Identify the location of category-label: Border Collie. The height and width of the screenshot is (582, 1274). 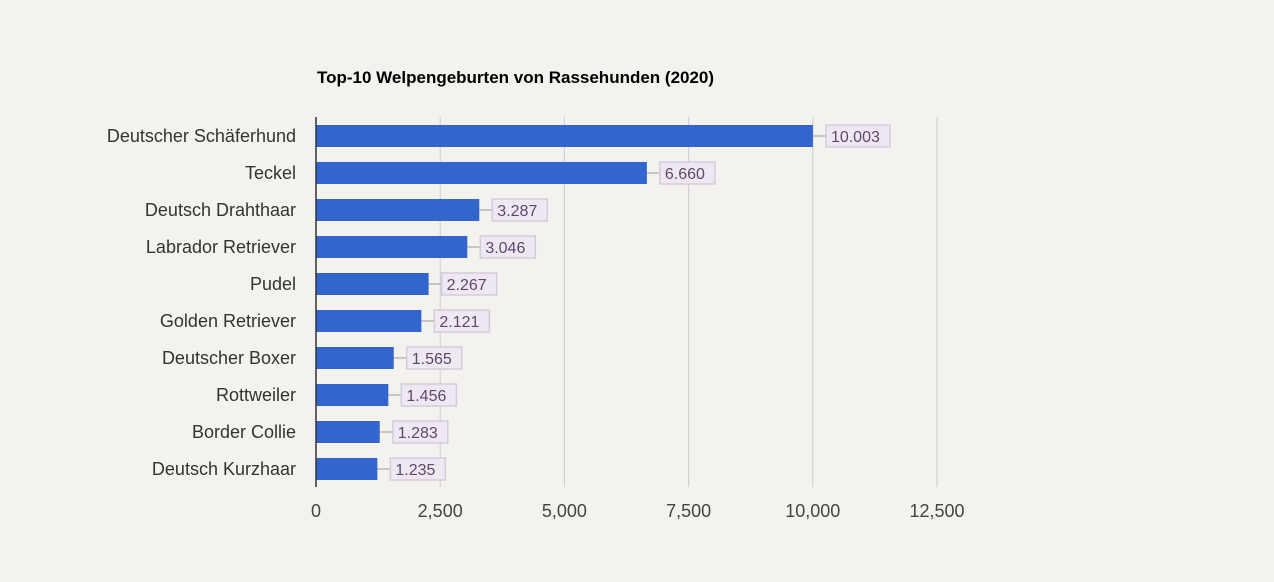
(244, 432).